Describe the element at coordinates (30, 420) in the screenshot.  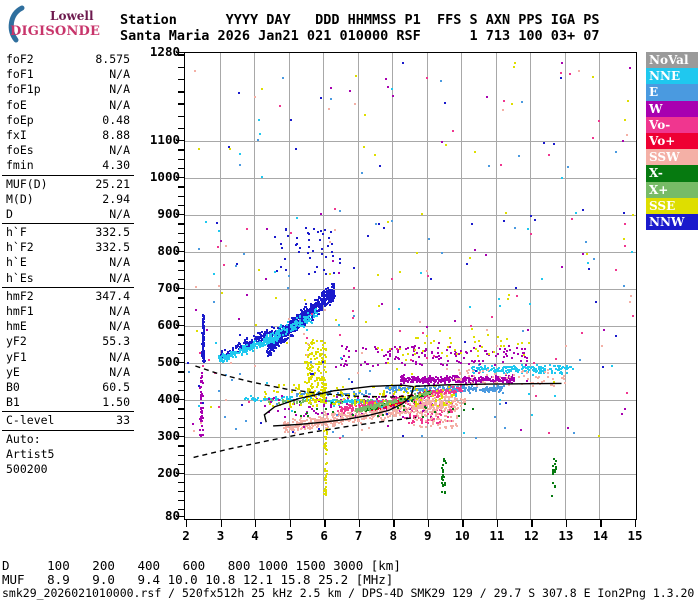
I see `param-name: C-level` at that location.